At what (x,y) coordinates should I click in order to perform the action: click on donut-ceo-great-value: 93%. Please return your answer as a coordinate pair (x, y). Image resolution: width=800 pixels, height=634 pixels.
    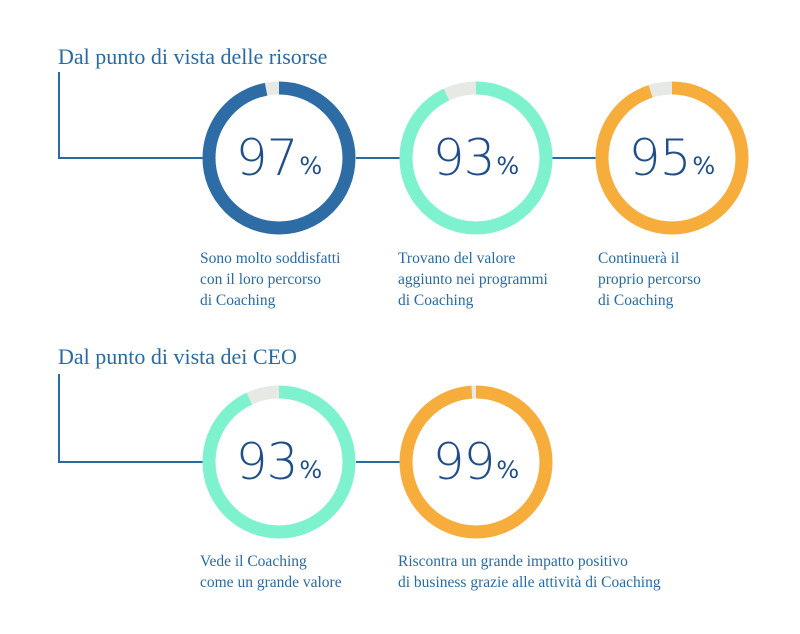
    Looking at the image, I should click on (279, 462).